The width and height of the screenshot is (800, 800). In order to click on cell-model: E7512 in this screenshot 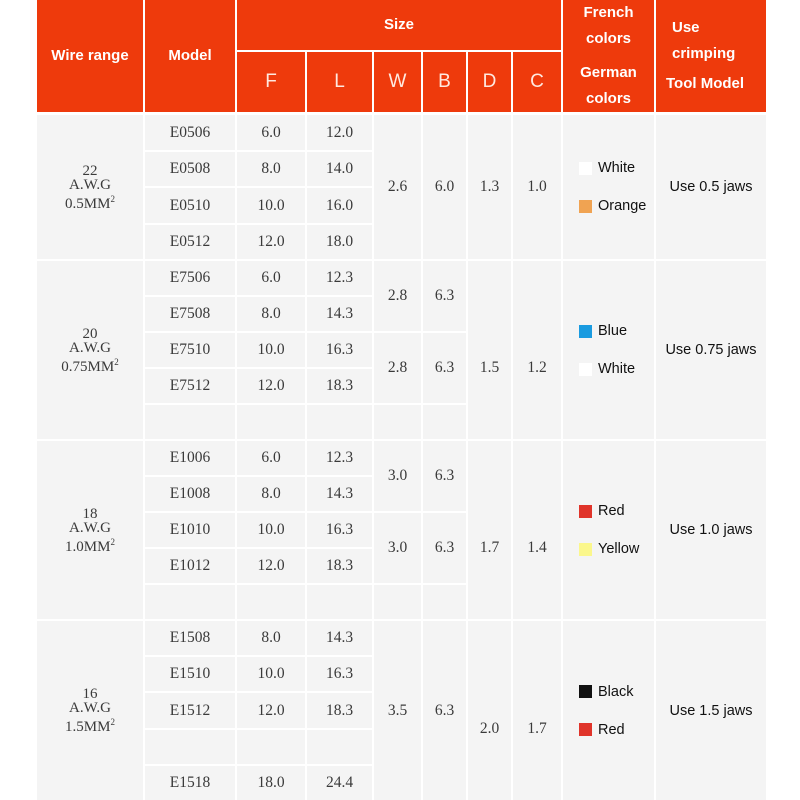, I will do `click(190, 386)`.